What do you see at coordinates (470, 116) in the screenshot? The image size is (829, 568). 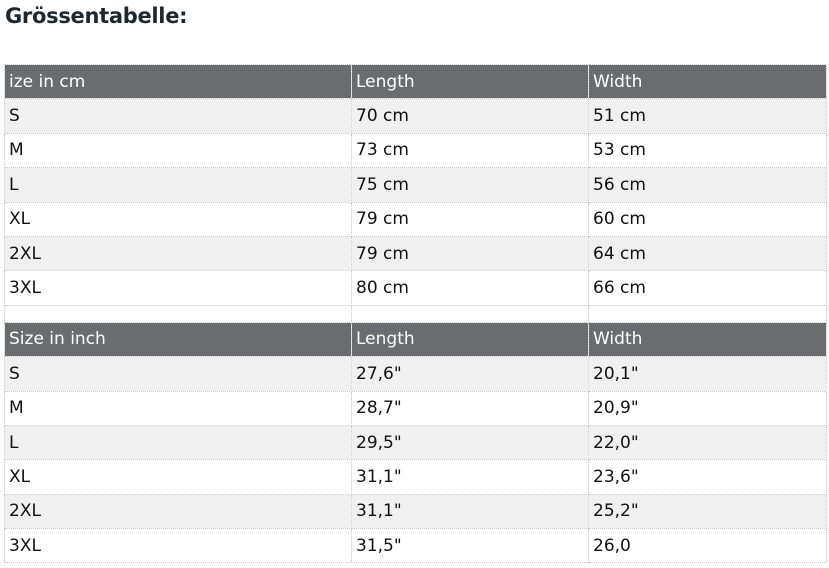 I see `table-cell: 70 cm` at bounding box center [470, 116].